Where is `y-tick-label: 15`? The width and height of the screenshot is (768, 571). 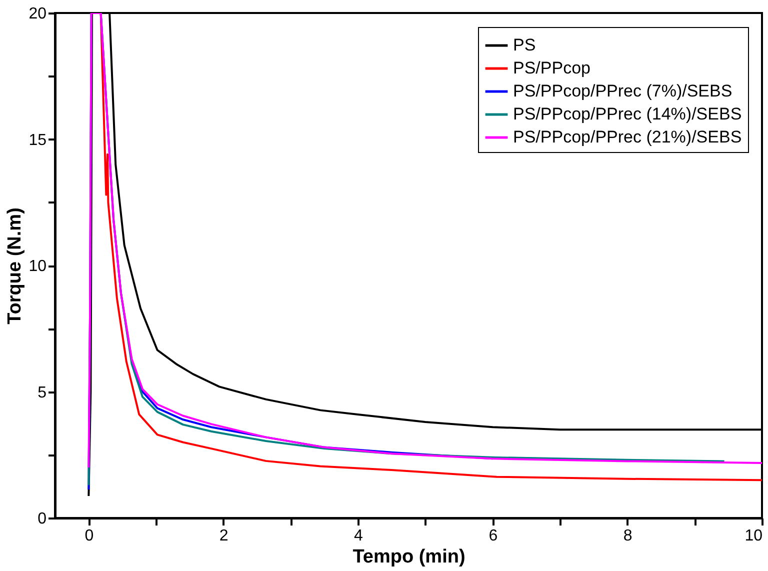 y-tick-label: 15 is located at coordinates (37, 140).